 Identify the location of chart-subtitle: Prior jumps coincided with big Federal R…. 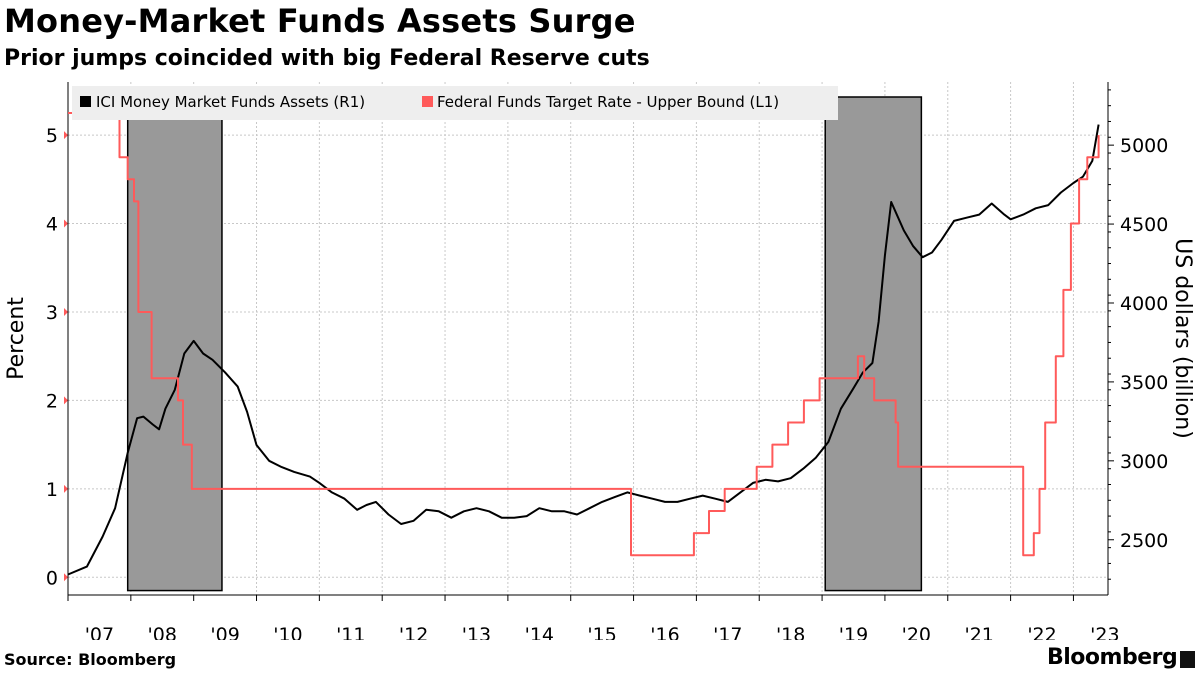
(327, 58).